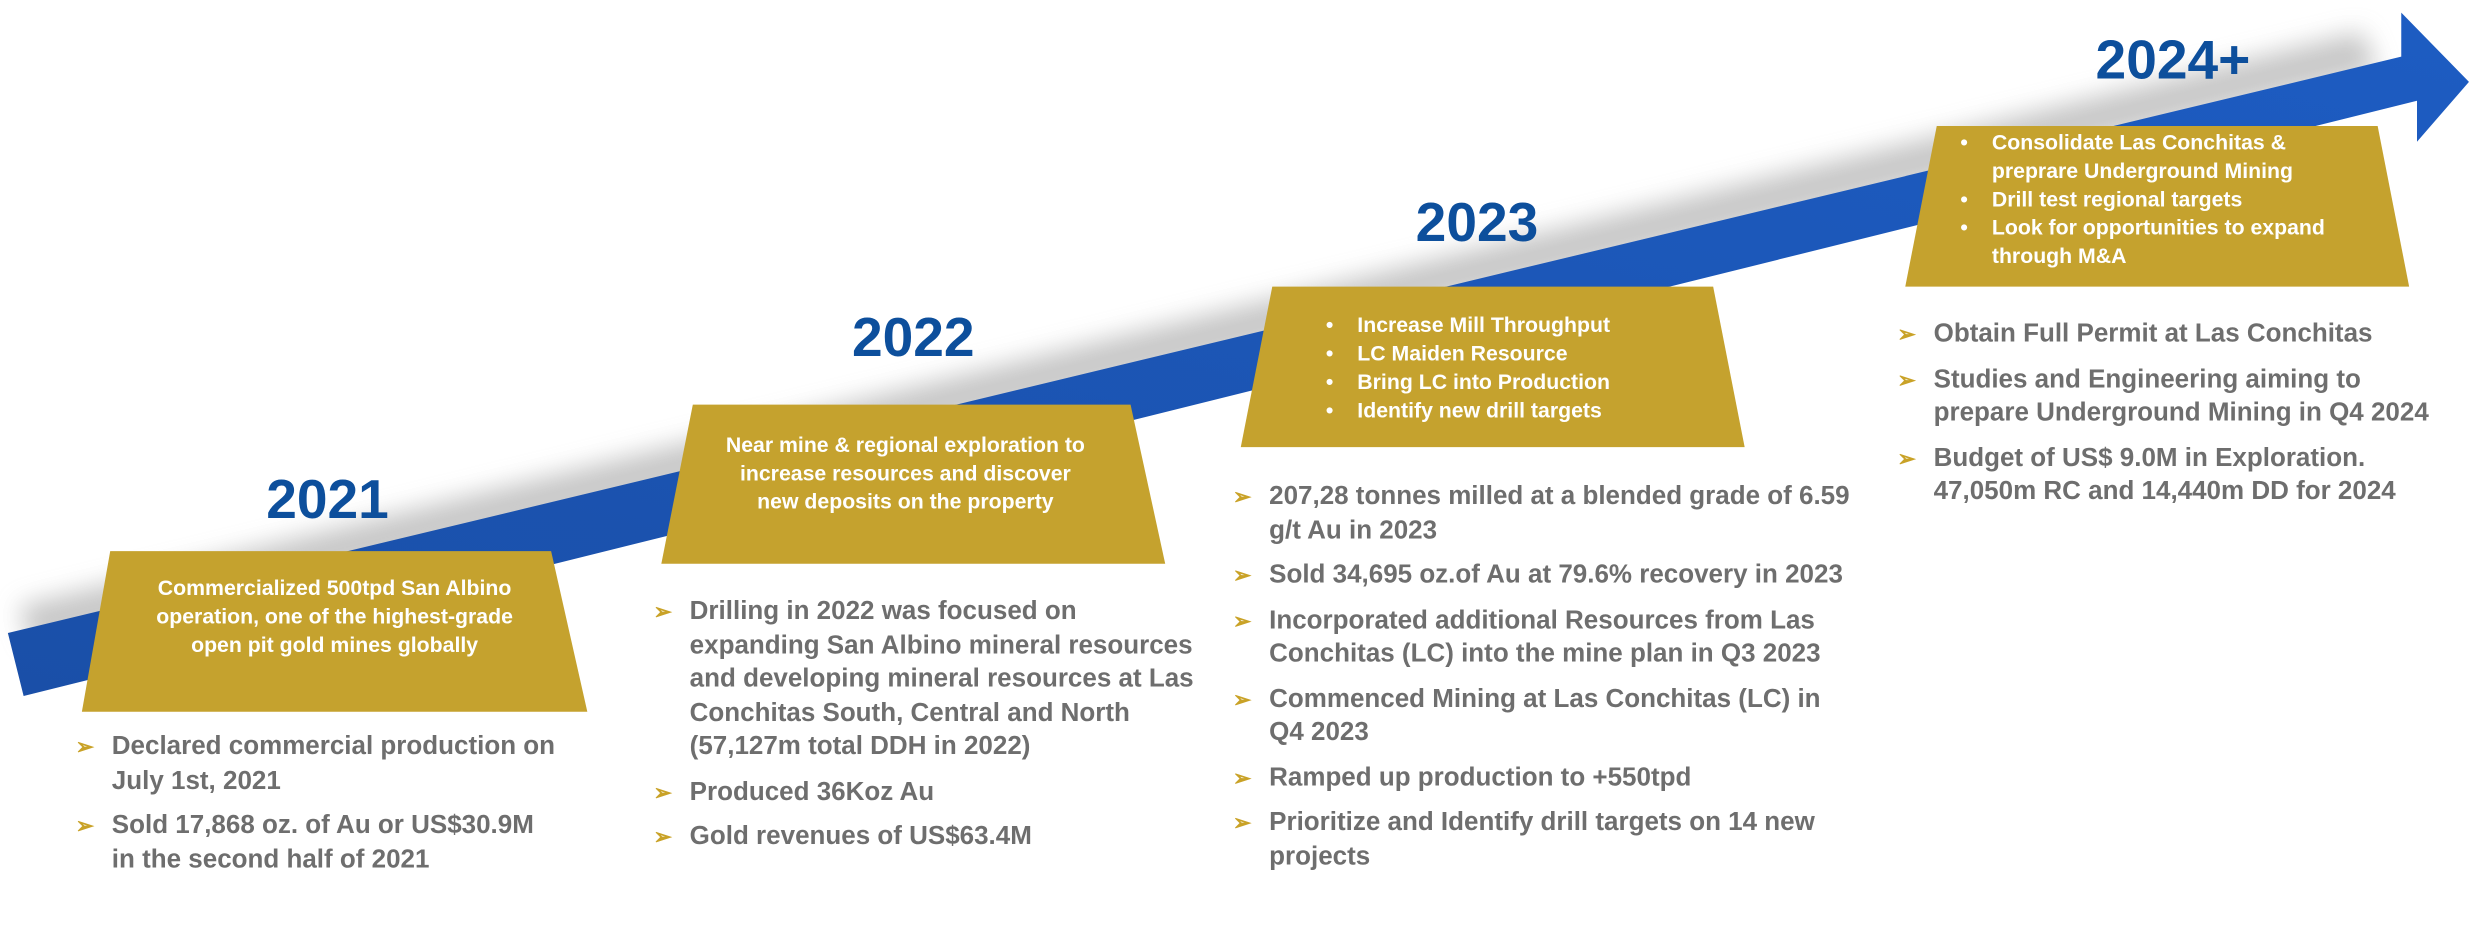  I want to click on bullet-item: Gold revenues of US$63.4M, so click(924, 837).